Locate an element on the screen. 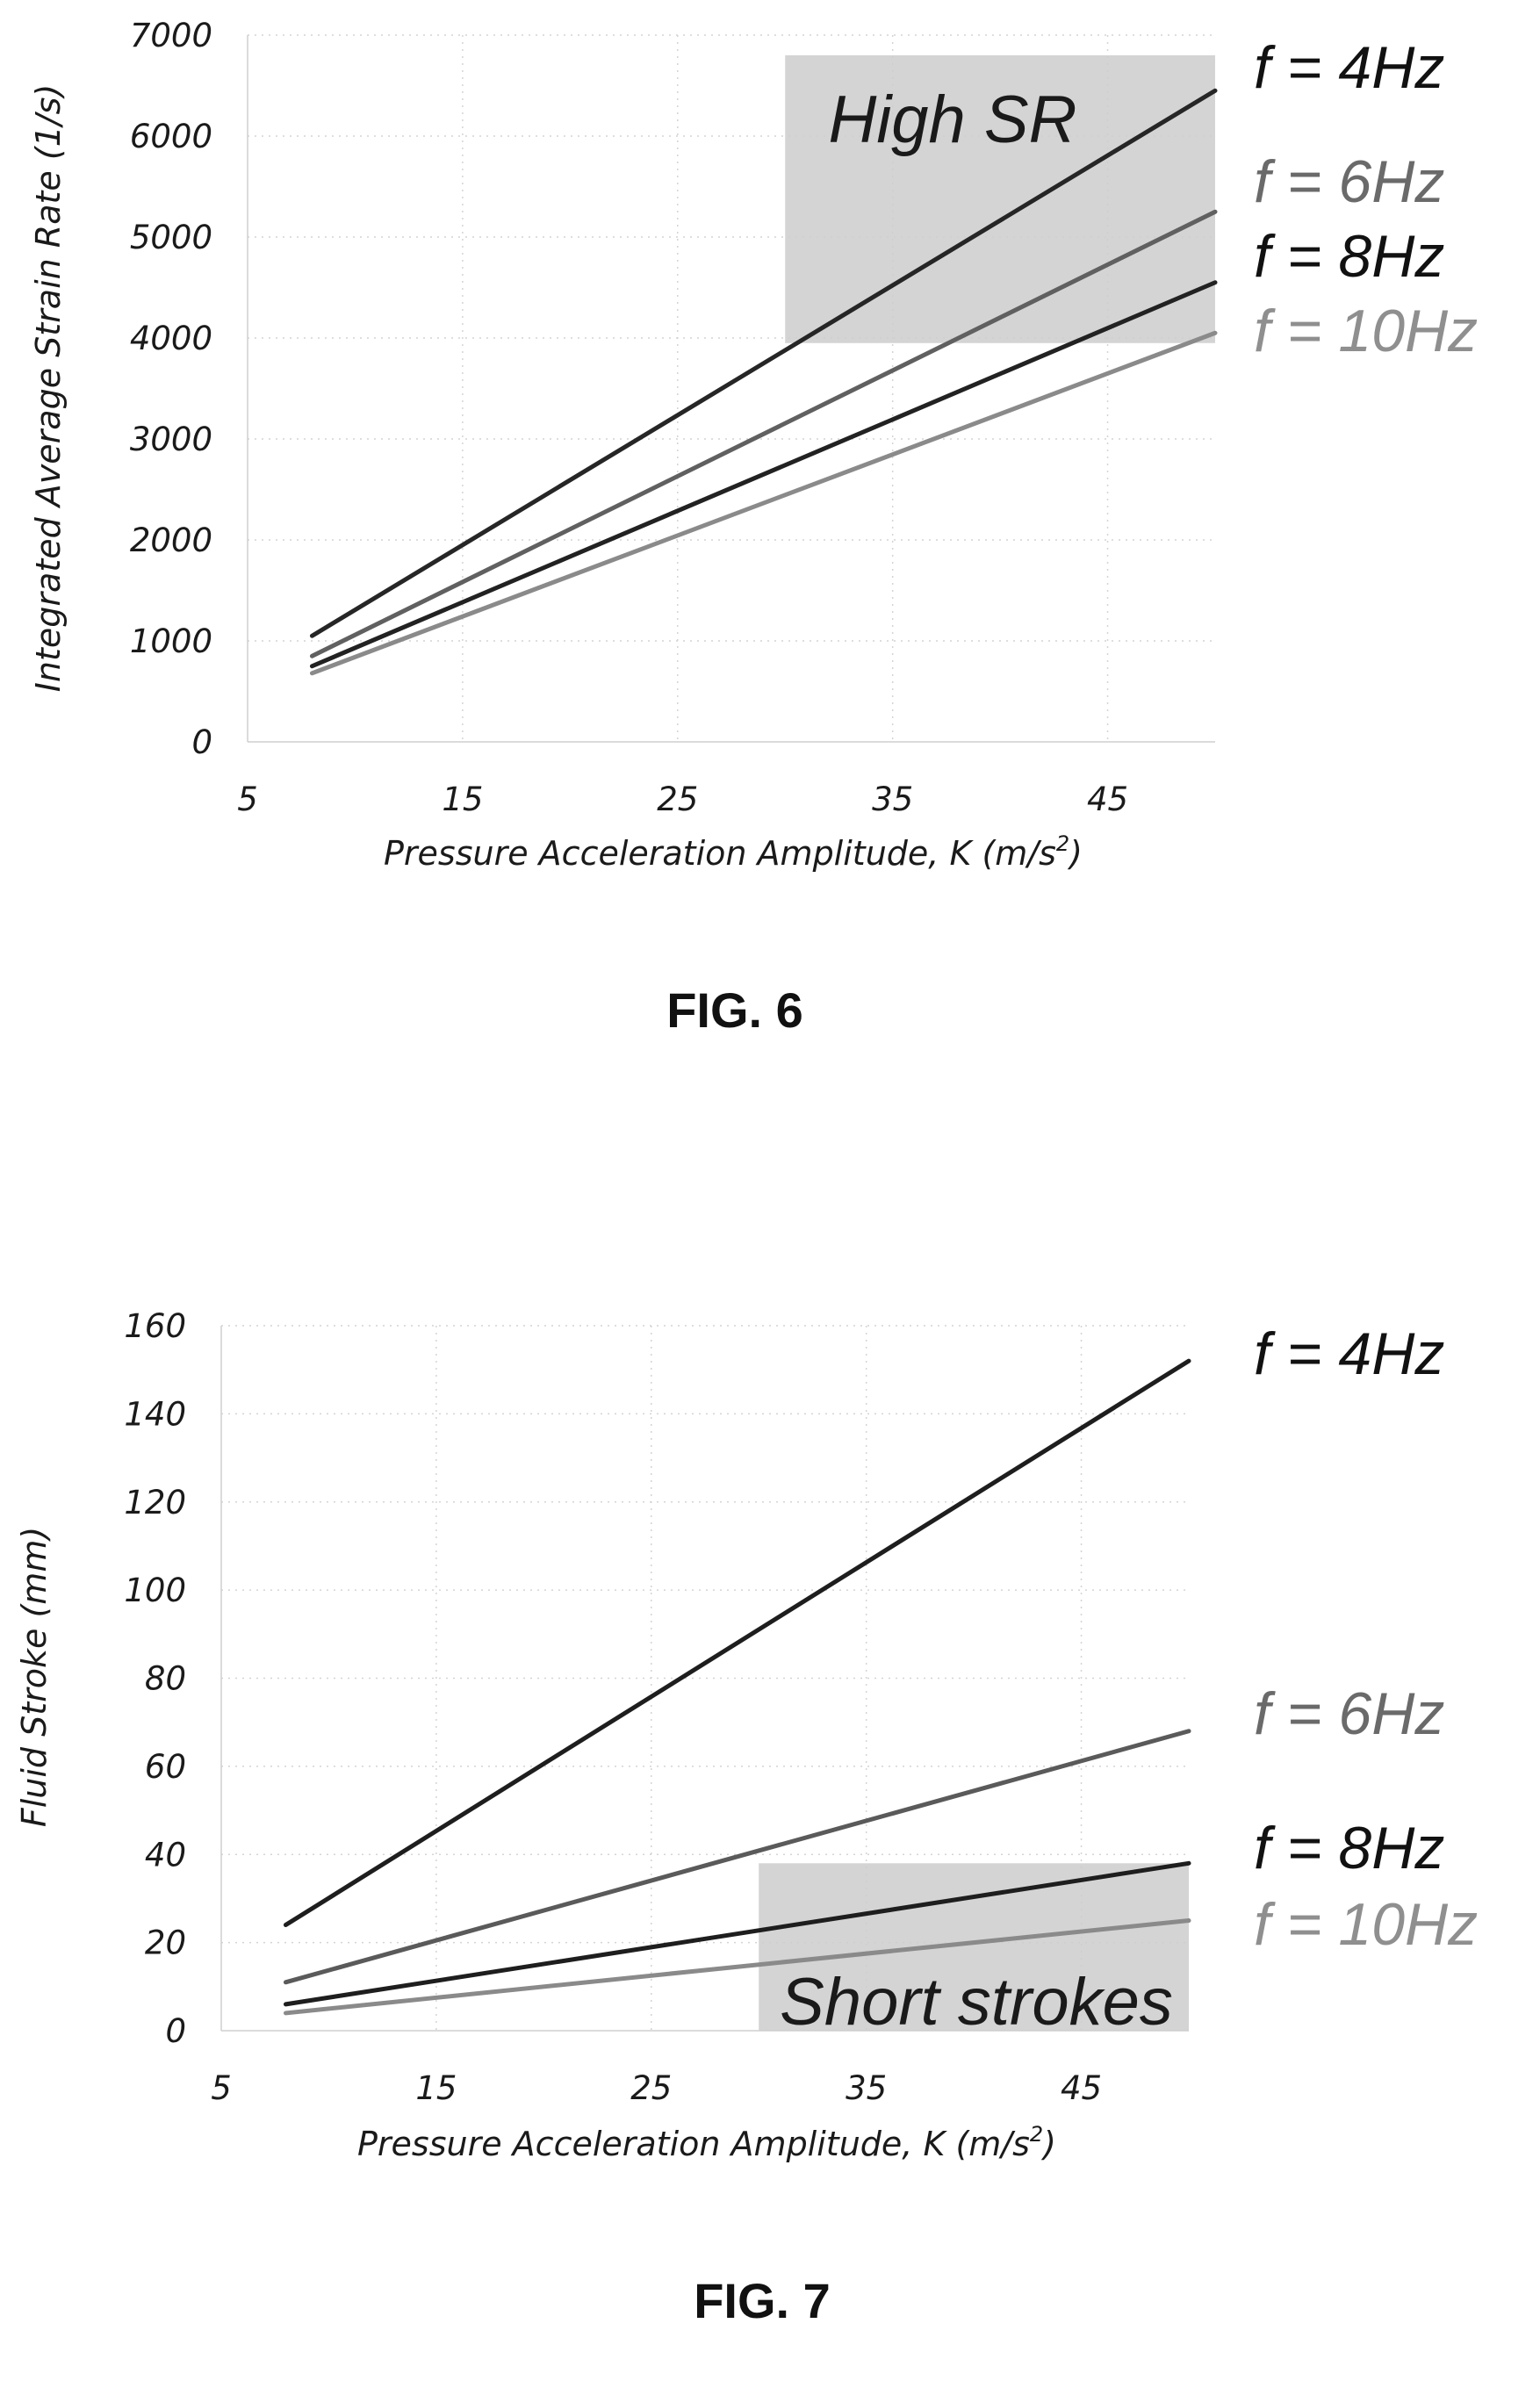 This screenshot has width=1540, height=2381. short-strokes-region is located at coordinates (974, 1947).